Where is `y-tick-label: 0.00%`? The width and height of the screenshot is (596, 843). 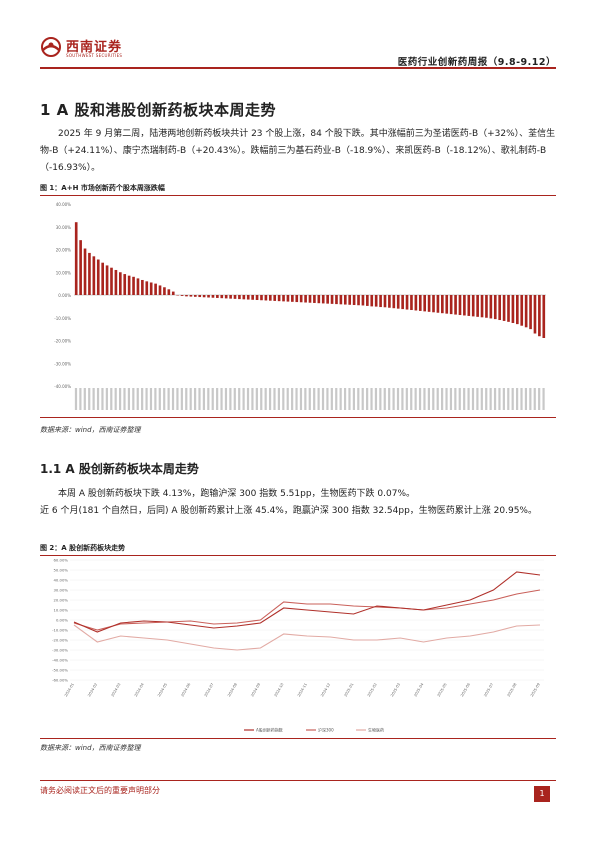 y-tick-label: 0.00% is located at coordinates (64, 295).